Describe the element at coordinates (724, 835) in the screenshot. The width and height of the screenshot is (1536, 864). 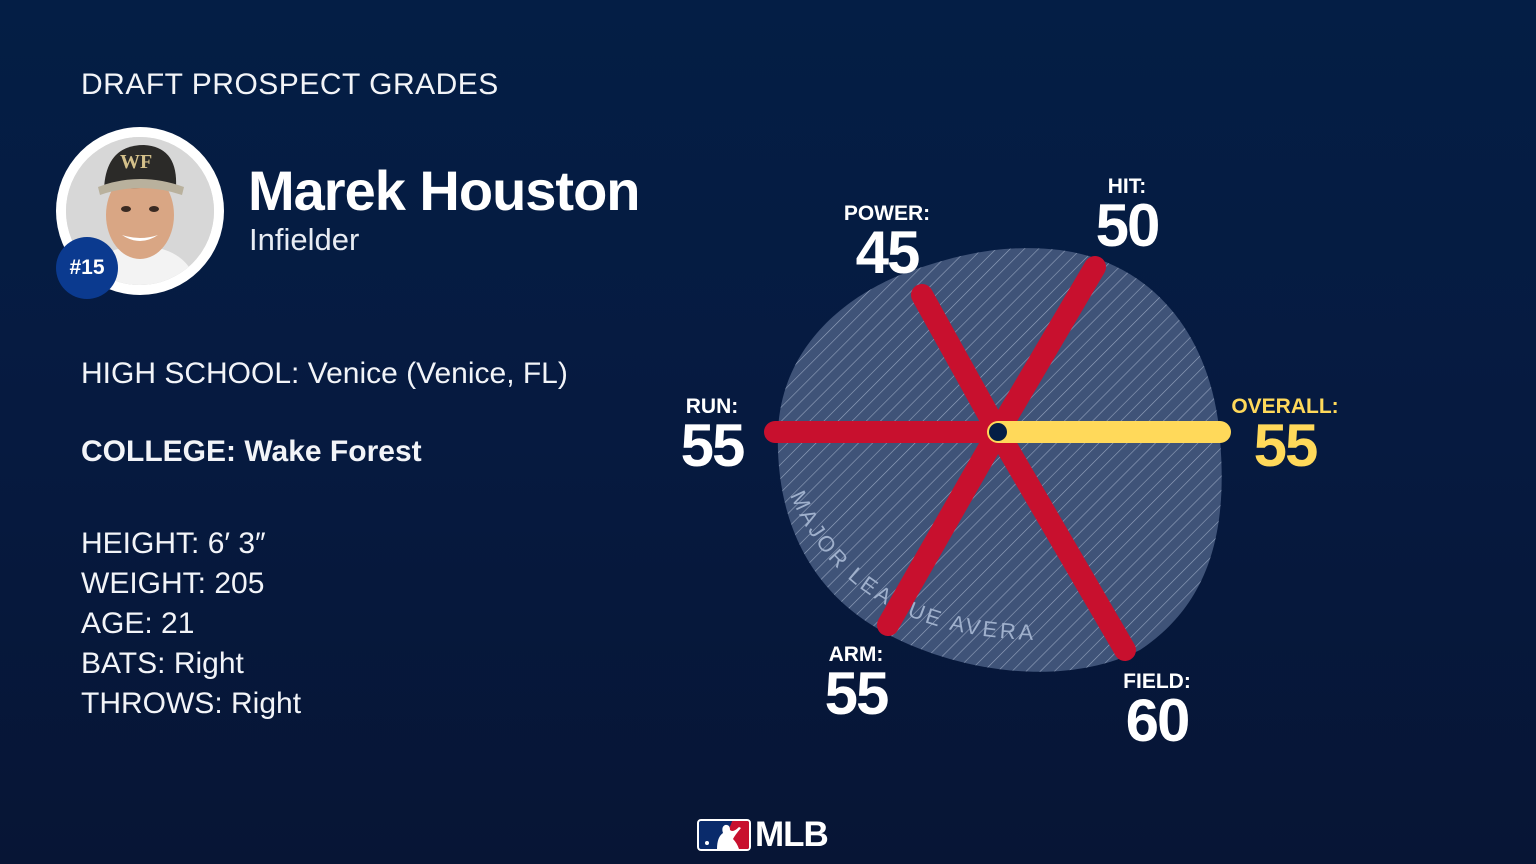
I see `mlb-batter-icon` at that location.